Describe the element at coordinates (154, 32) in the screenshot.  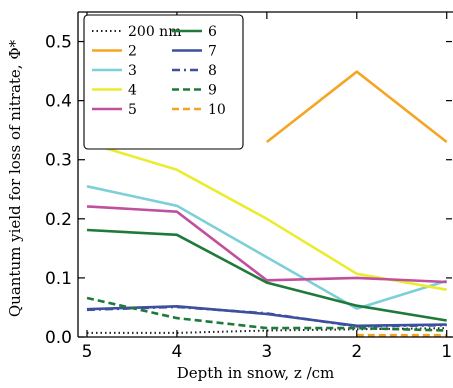
I see `legend-label: 200 nm` at that location.